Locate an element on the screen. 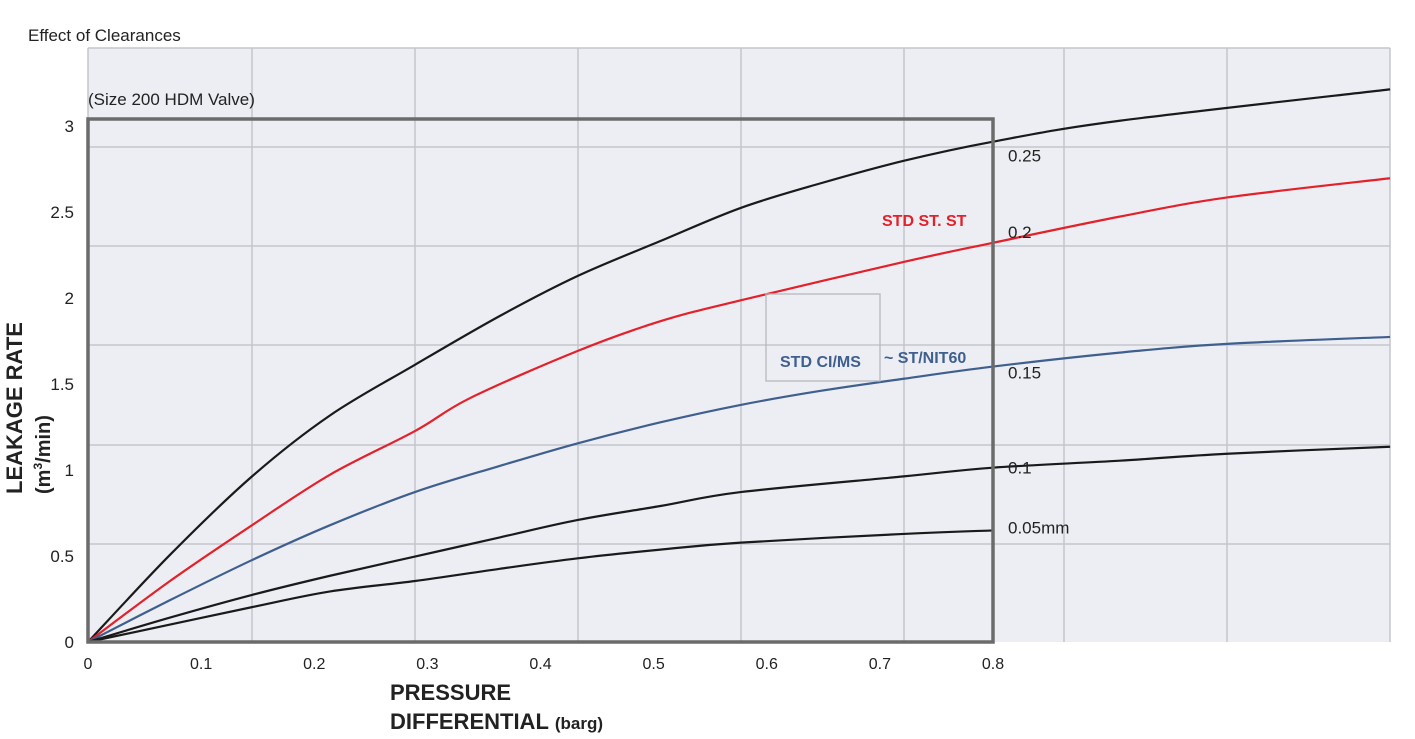  x-tick-label: 0.8 is located at coordinates (993, 664).